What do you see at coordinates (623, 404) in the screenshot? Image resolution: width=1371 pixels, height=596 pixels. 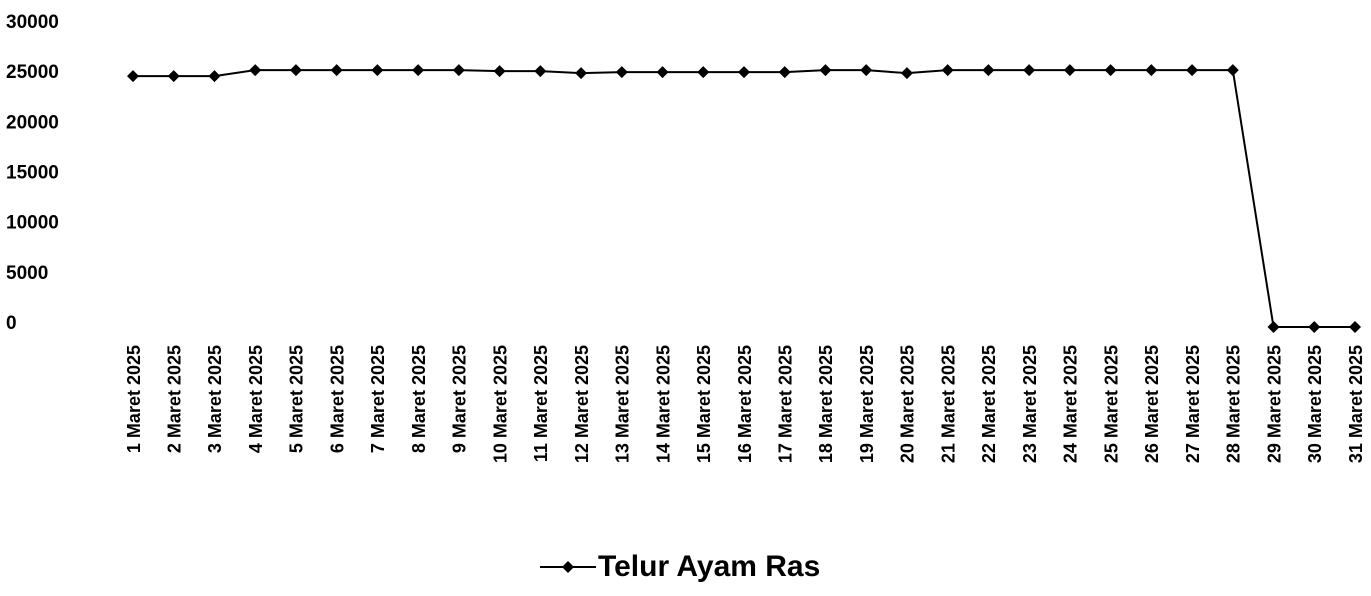 I see `x-tick-label: 13 Maret 2025` at bounding box center [623, 404].